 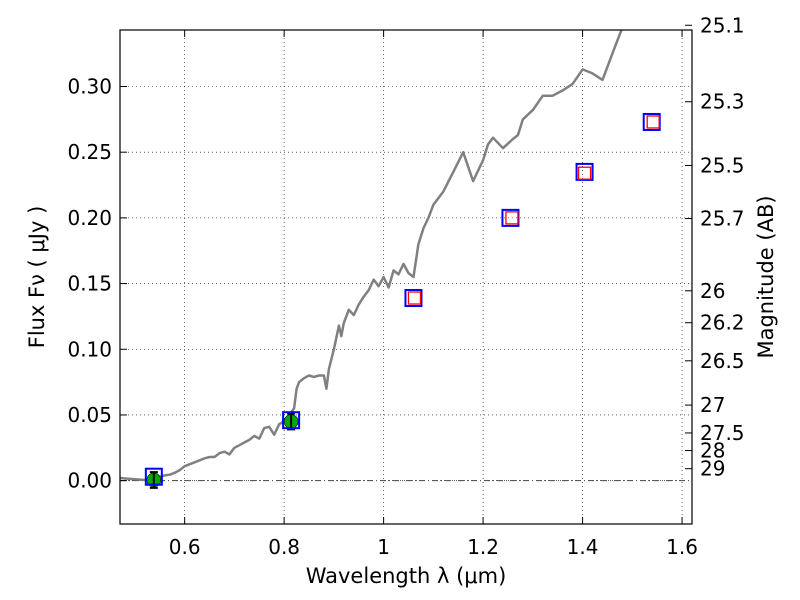 What do you see at coordinates (722, 361) in the screenshot?
I see `magnitude-tick-label: 26.5` at bounding box center [722, 361].